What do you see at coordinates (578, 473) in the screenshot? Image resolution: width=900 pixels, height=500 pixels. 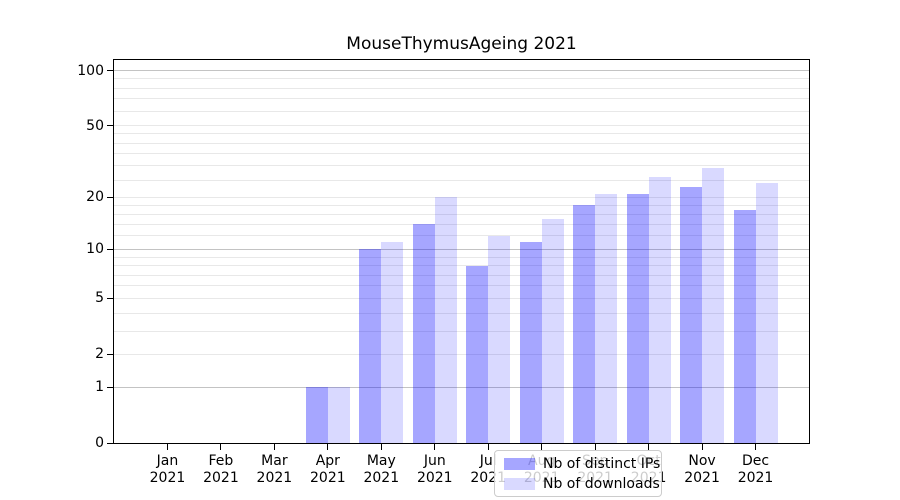 I see `legend: Nb of distinct IPs Nb of downloads` at bounding box center [578, 473].